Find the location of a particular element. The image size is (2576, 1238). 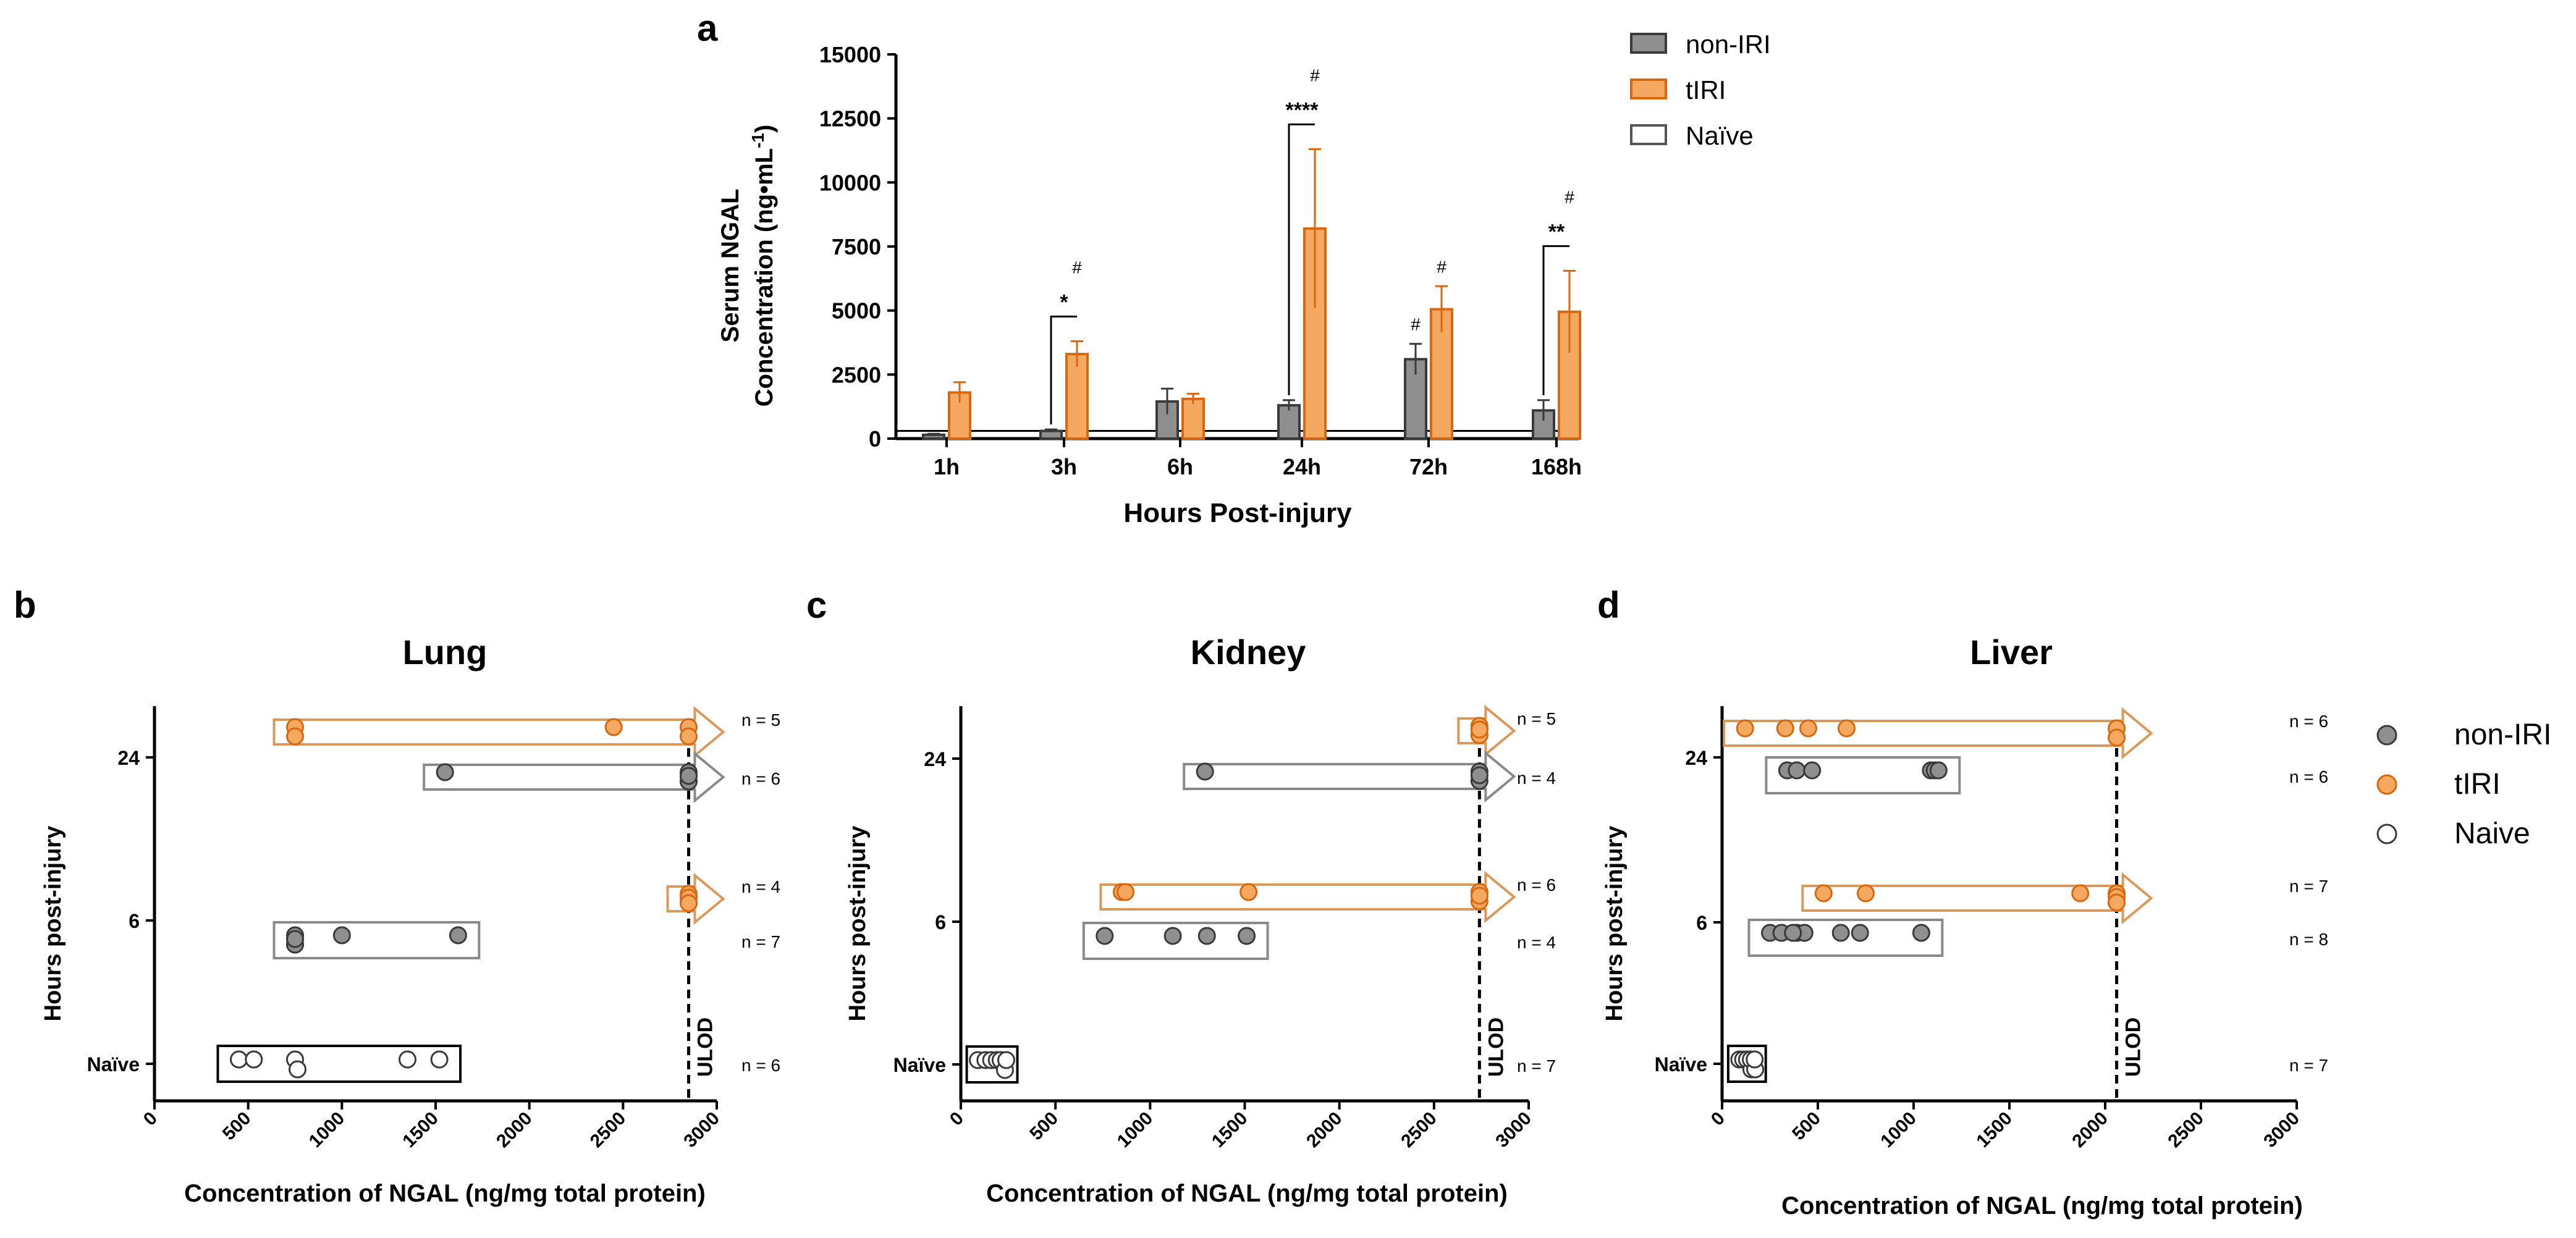

panel-d-n-label: n = 8 is located at coordinates (2308, 940).